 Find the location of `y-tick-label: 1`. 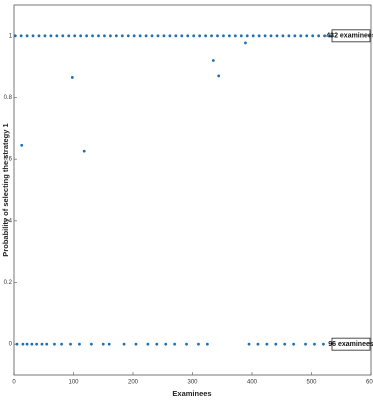

y-tick-label: 1 is located at coordinates (11, 36).